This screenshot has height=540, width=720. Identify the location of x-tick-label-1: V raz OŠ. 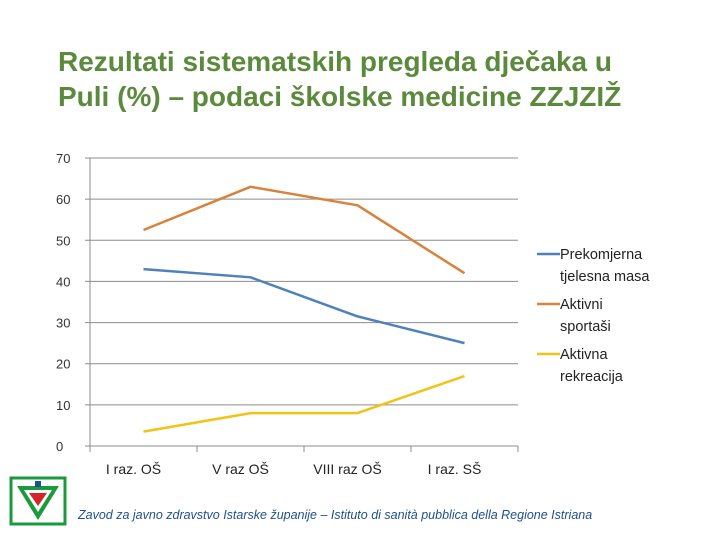
(240, 469).